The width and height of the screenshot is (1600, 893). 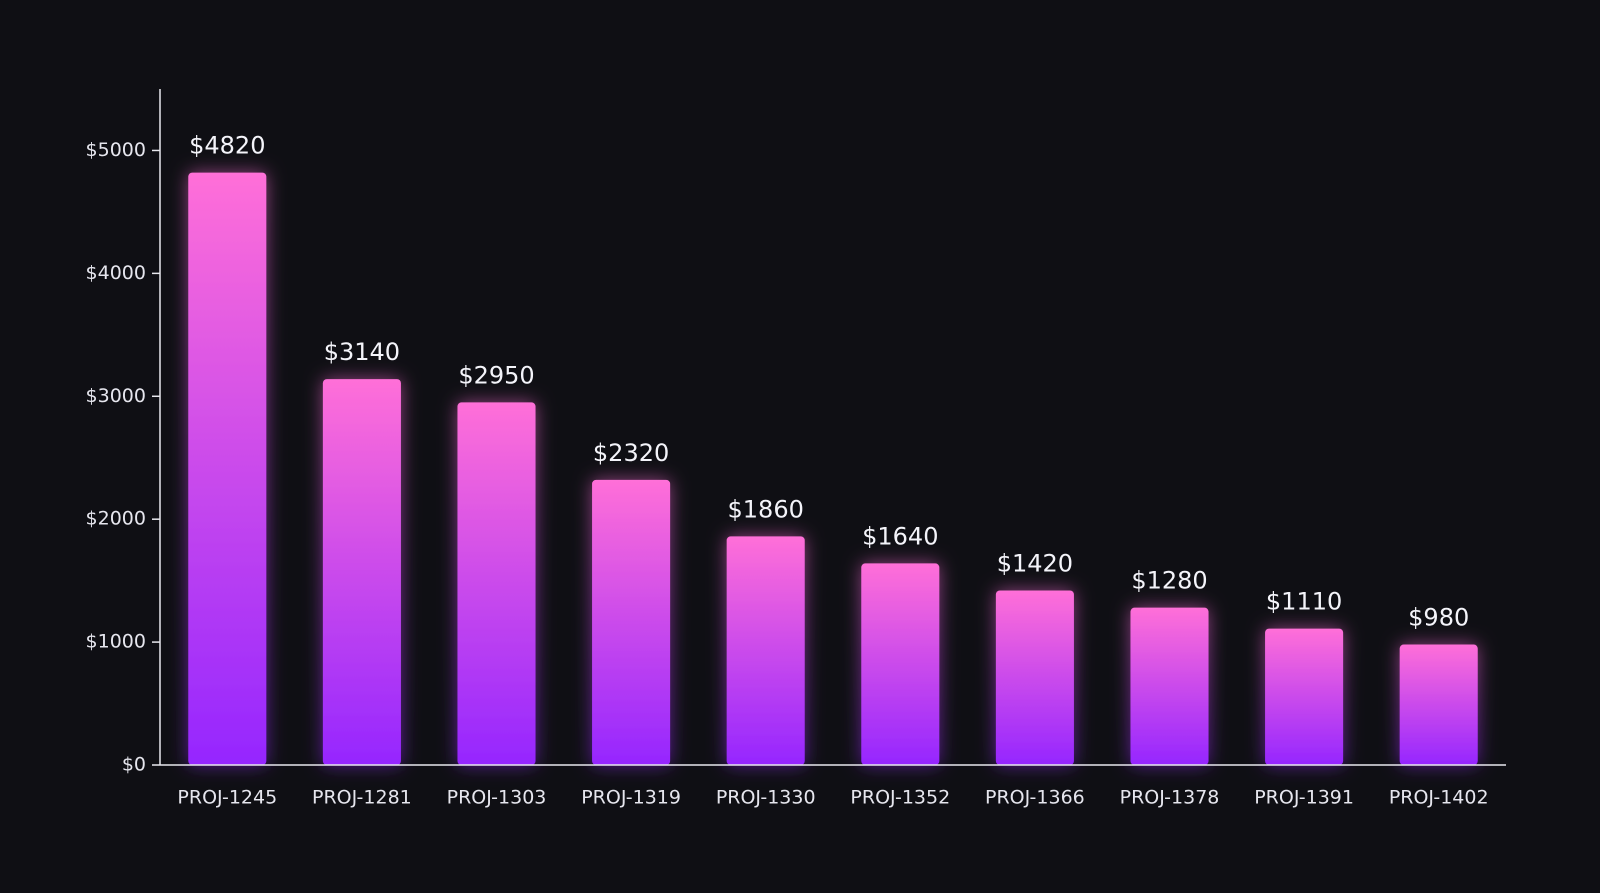 I want to click on value-label: $1860, so click(x=766, y=509).